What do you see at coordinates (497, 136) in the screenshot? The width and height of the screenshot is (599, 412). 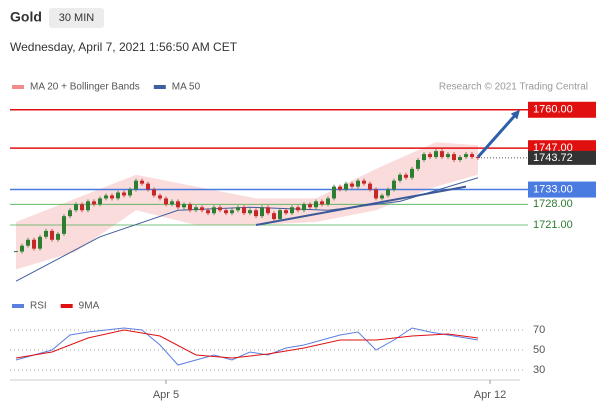 I see `forecast-arrow` at bounding box center [497, 136].